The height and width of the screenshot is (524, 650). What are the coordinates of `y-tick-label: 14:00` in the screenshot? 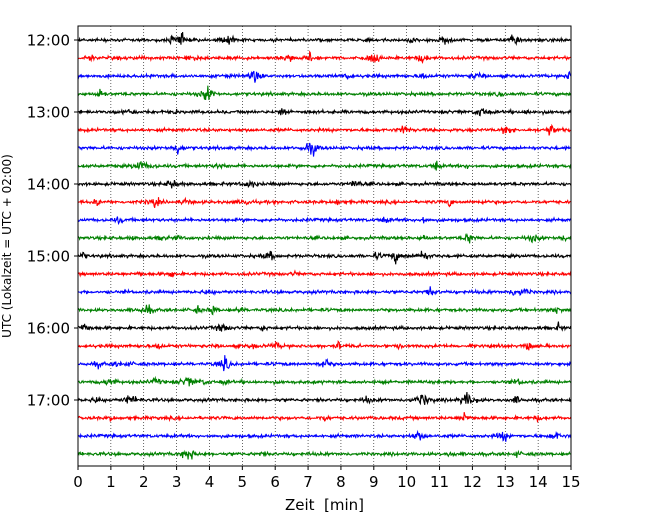 It's located at (48, 185).